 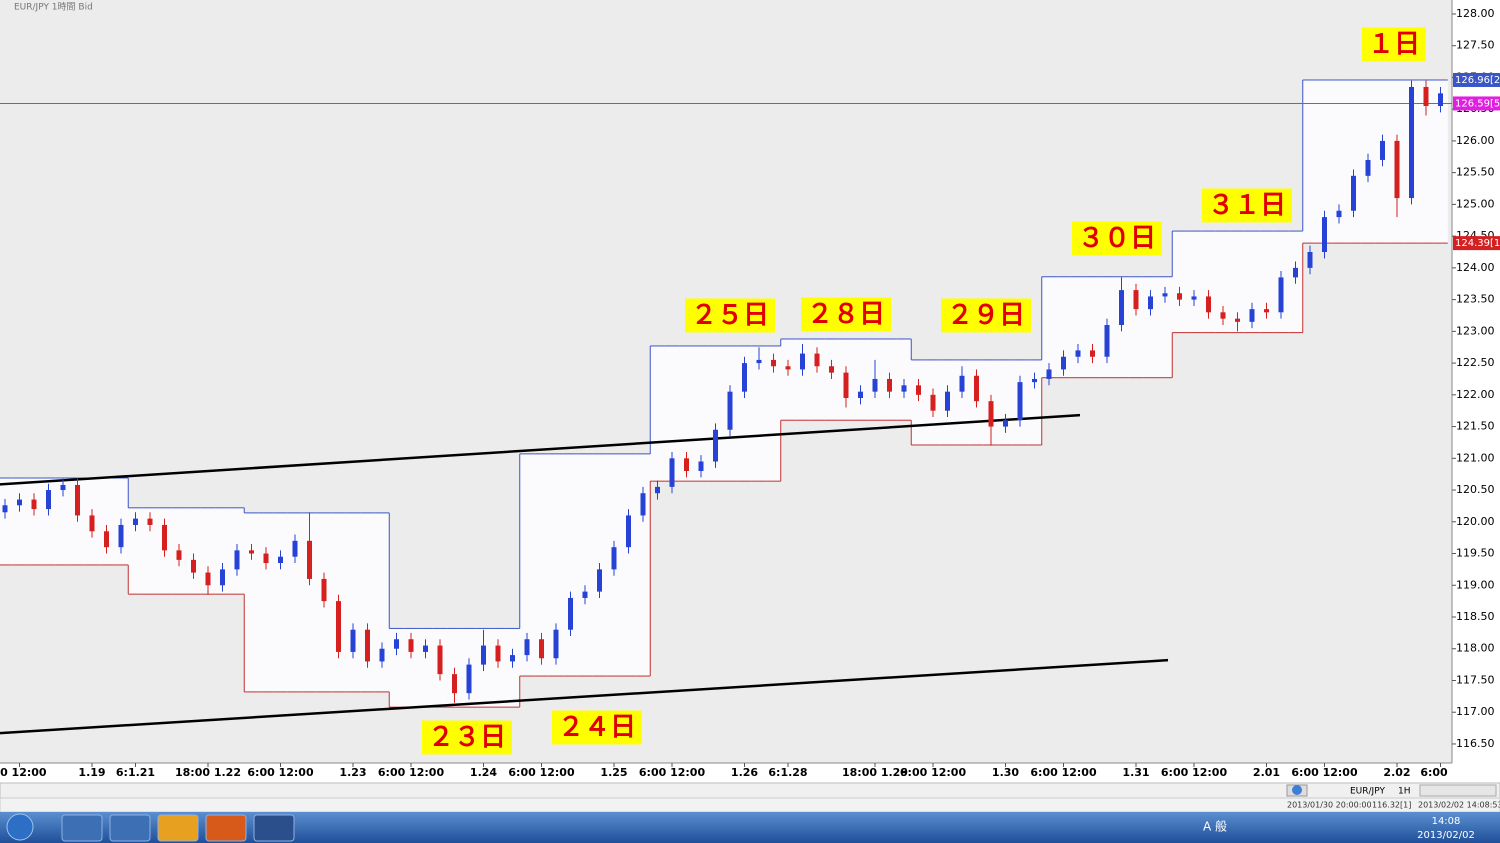 I want to click on y-tick-label: 125.50, so click(x=1475, y=172).